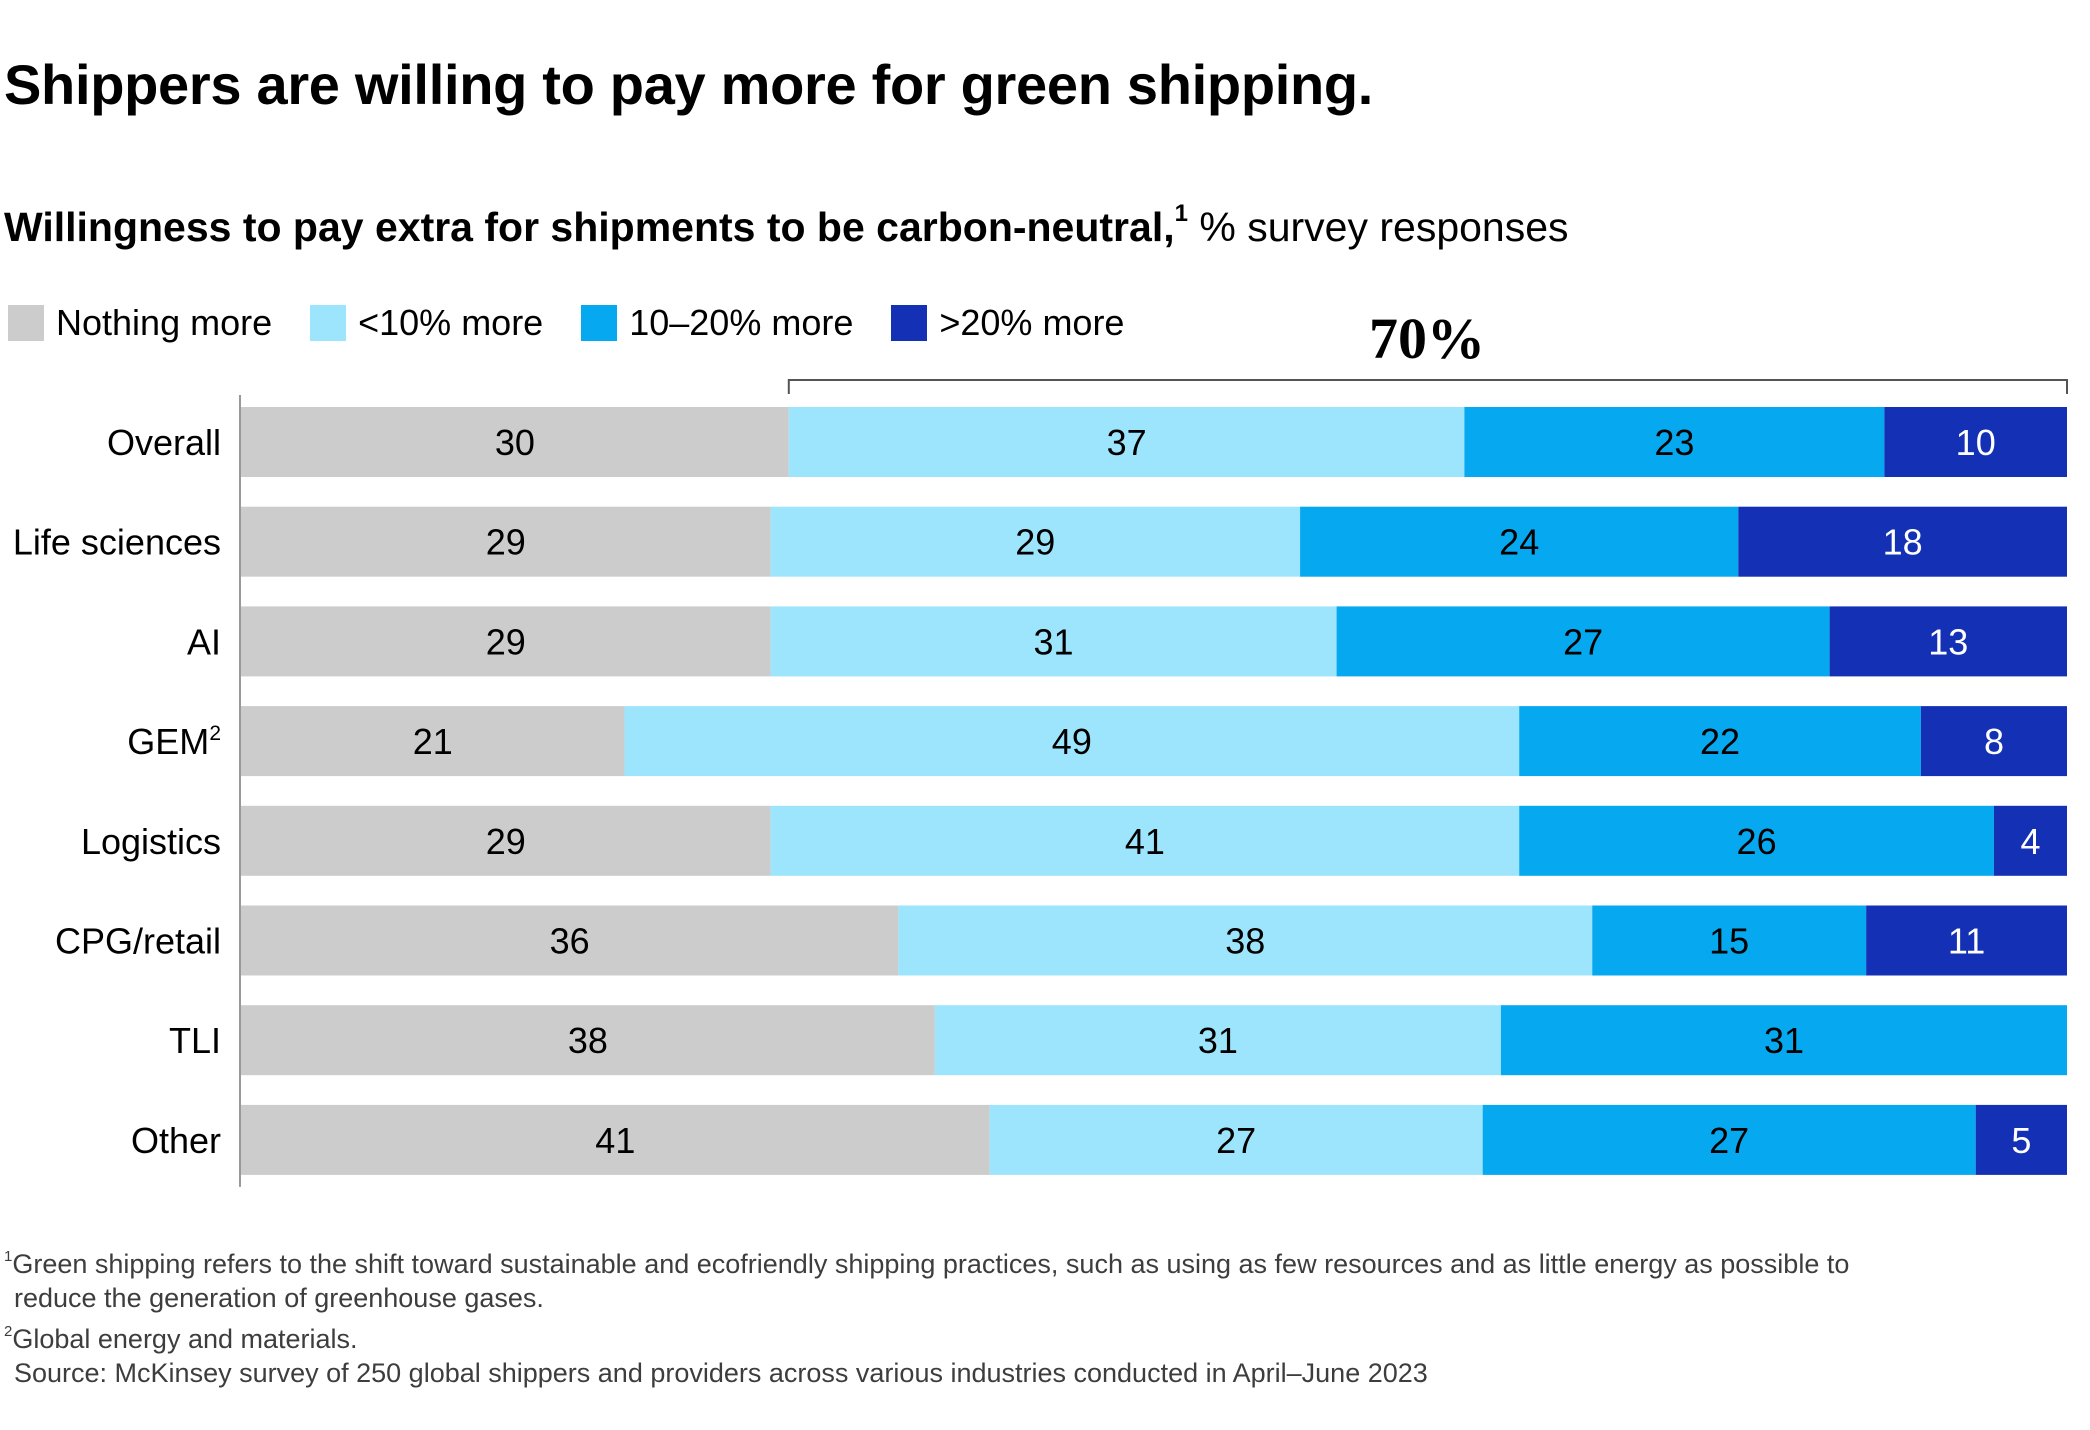 The width and height of the screenshot is (2090, 1430). I want to click on bar-ai-nothing-more, so click(506, 641).